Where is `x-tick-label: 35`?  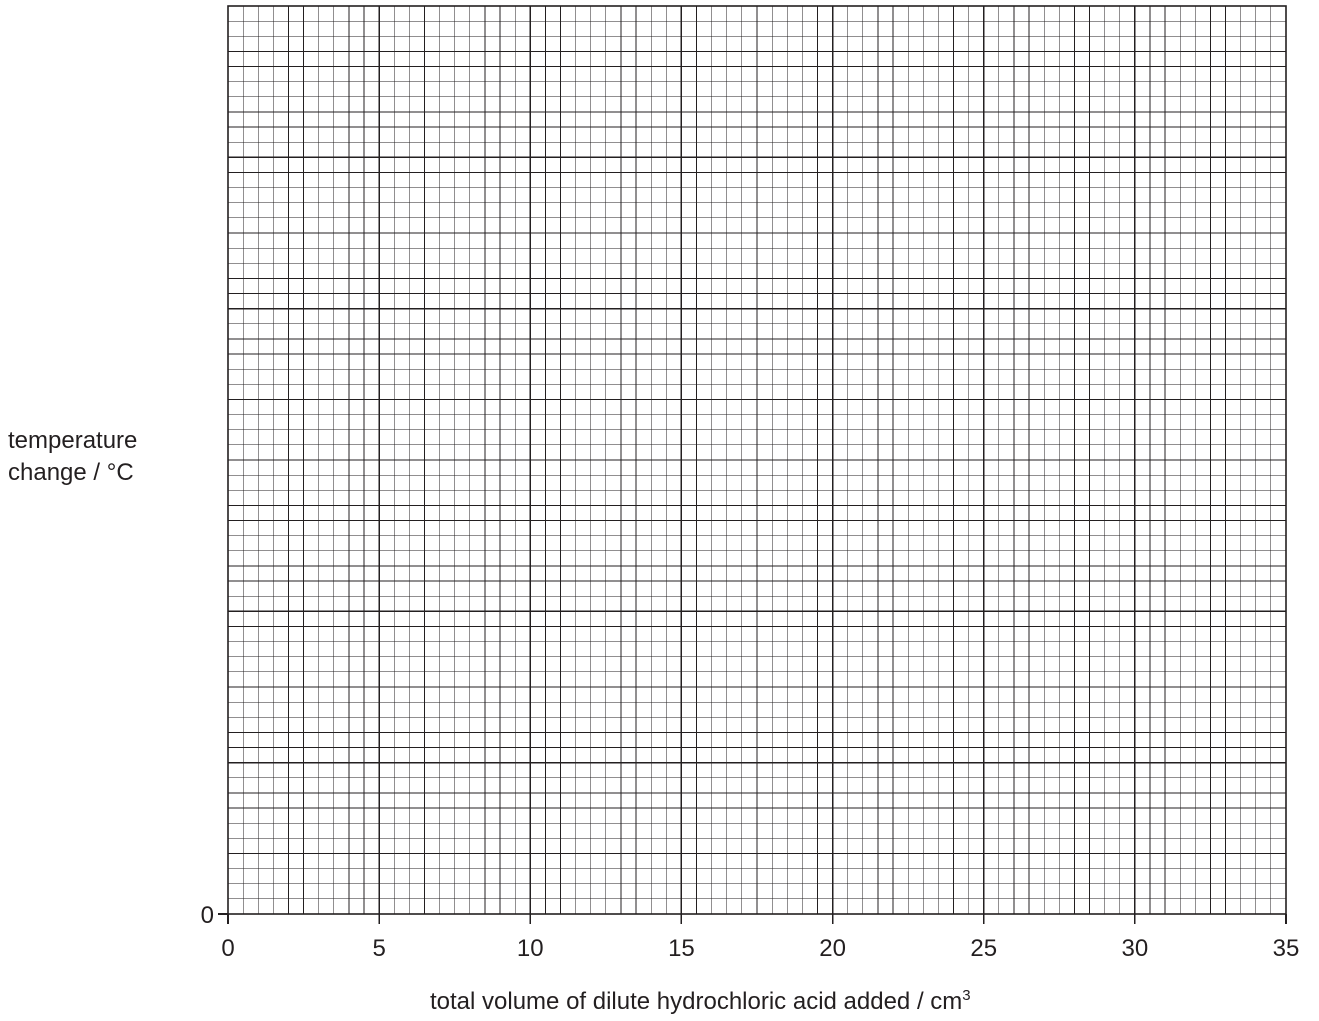
x-tick-label: 35 is located at coordinates (1286, 948).